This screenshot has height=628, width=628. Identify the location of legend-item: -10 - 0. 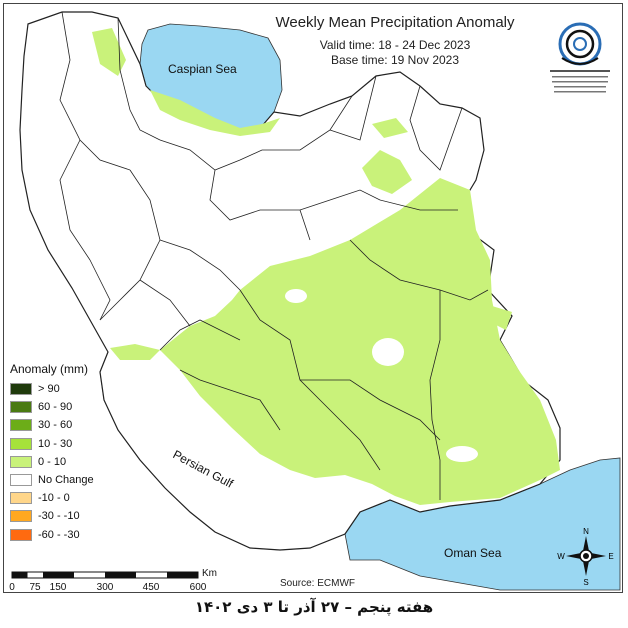
(62, 498).